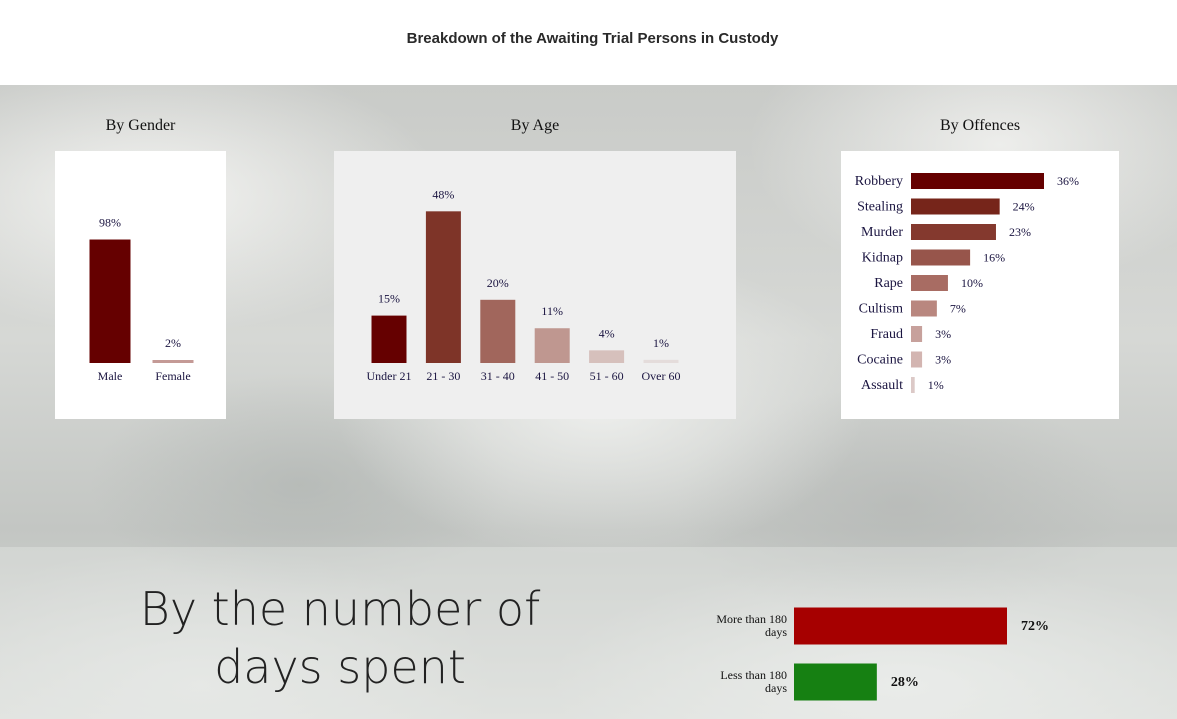  I want to click on days-category-label: More than 180 days, so click(751, 625).